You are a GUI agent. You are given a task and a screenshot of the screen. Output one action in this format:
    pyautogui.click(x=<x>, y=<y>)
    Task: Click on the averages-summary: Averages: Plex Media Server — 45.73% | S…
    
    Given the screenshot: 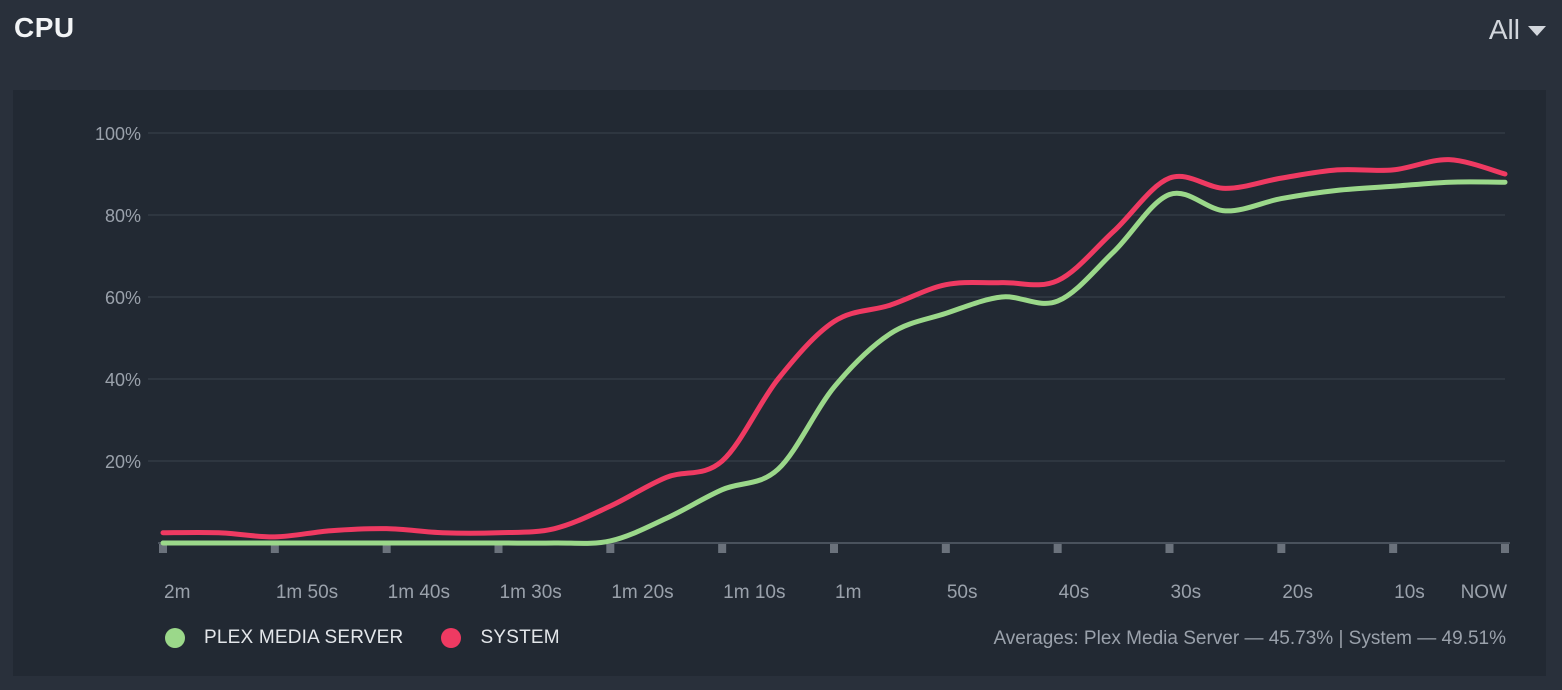 What is the action you would take?
    pyautogui.click(x=1249, y=638)
    